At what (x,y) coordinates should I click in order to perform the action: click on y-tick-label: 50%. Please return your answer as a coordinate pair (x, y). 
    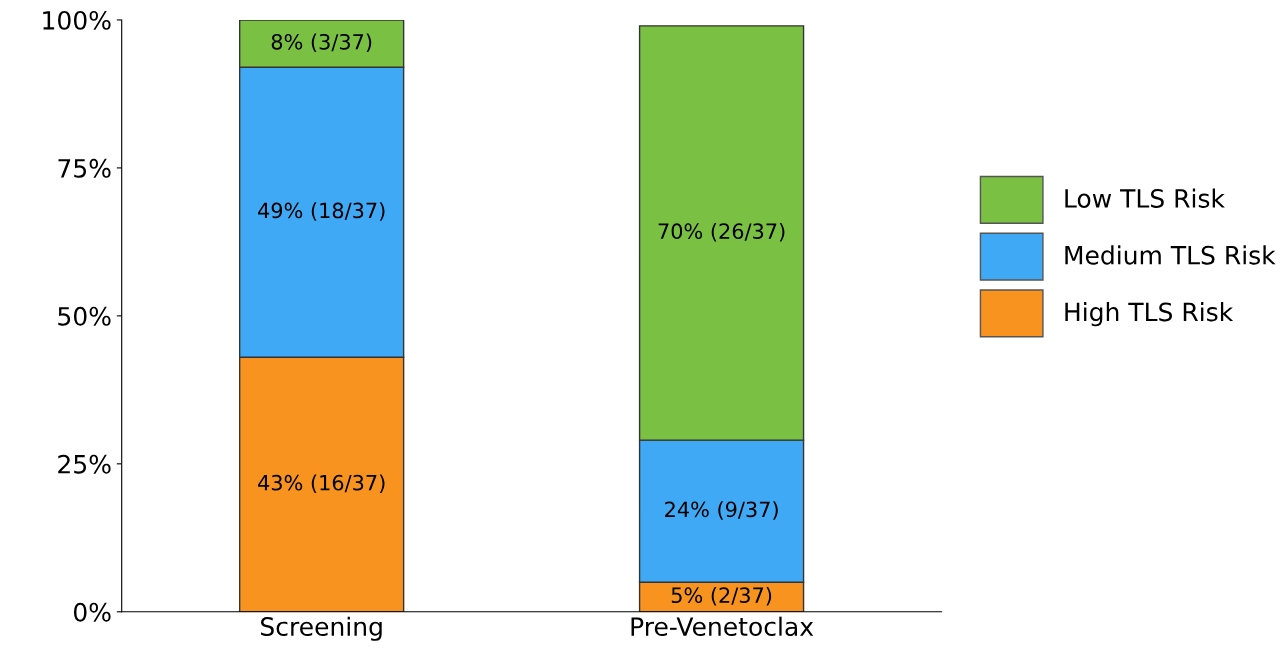
    Looking at the image, I should click on (84, 316).